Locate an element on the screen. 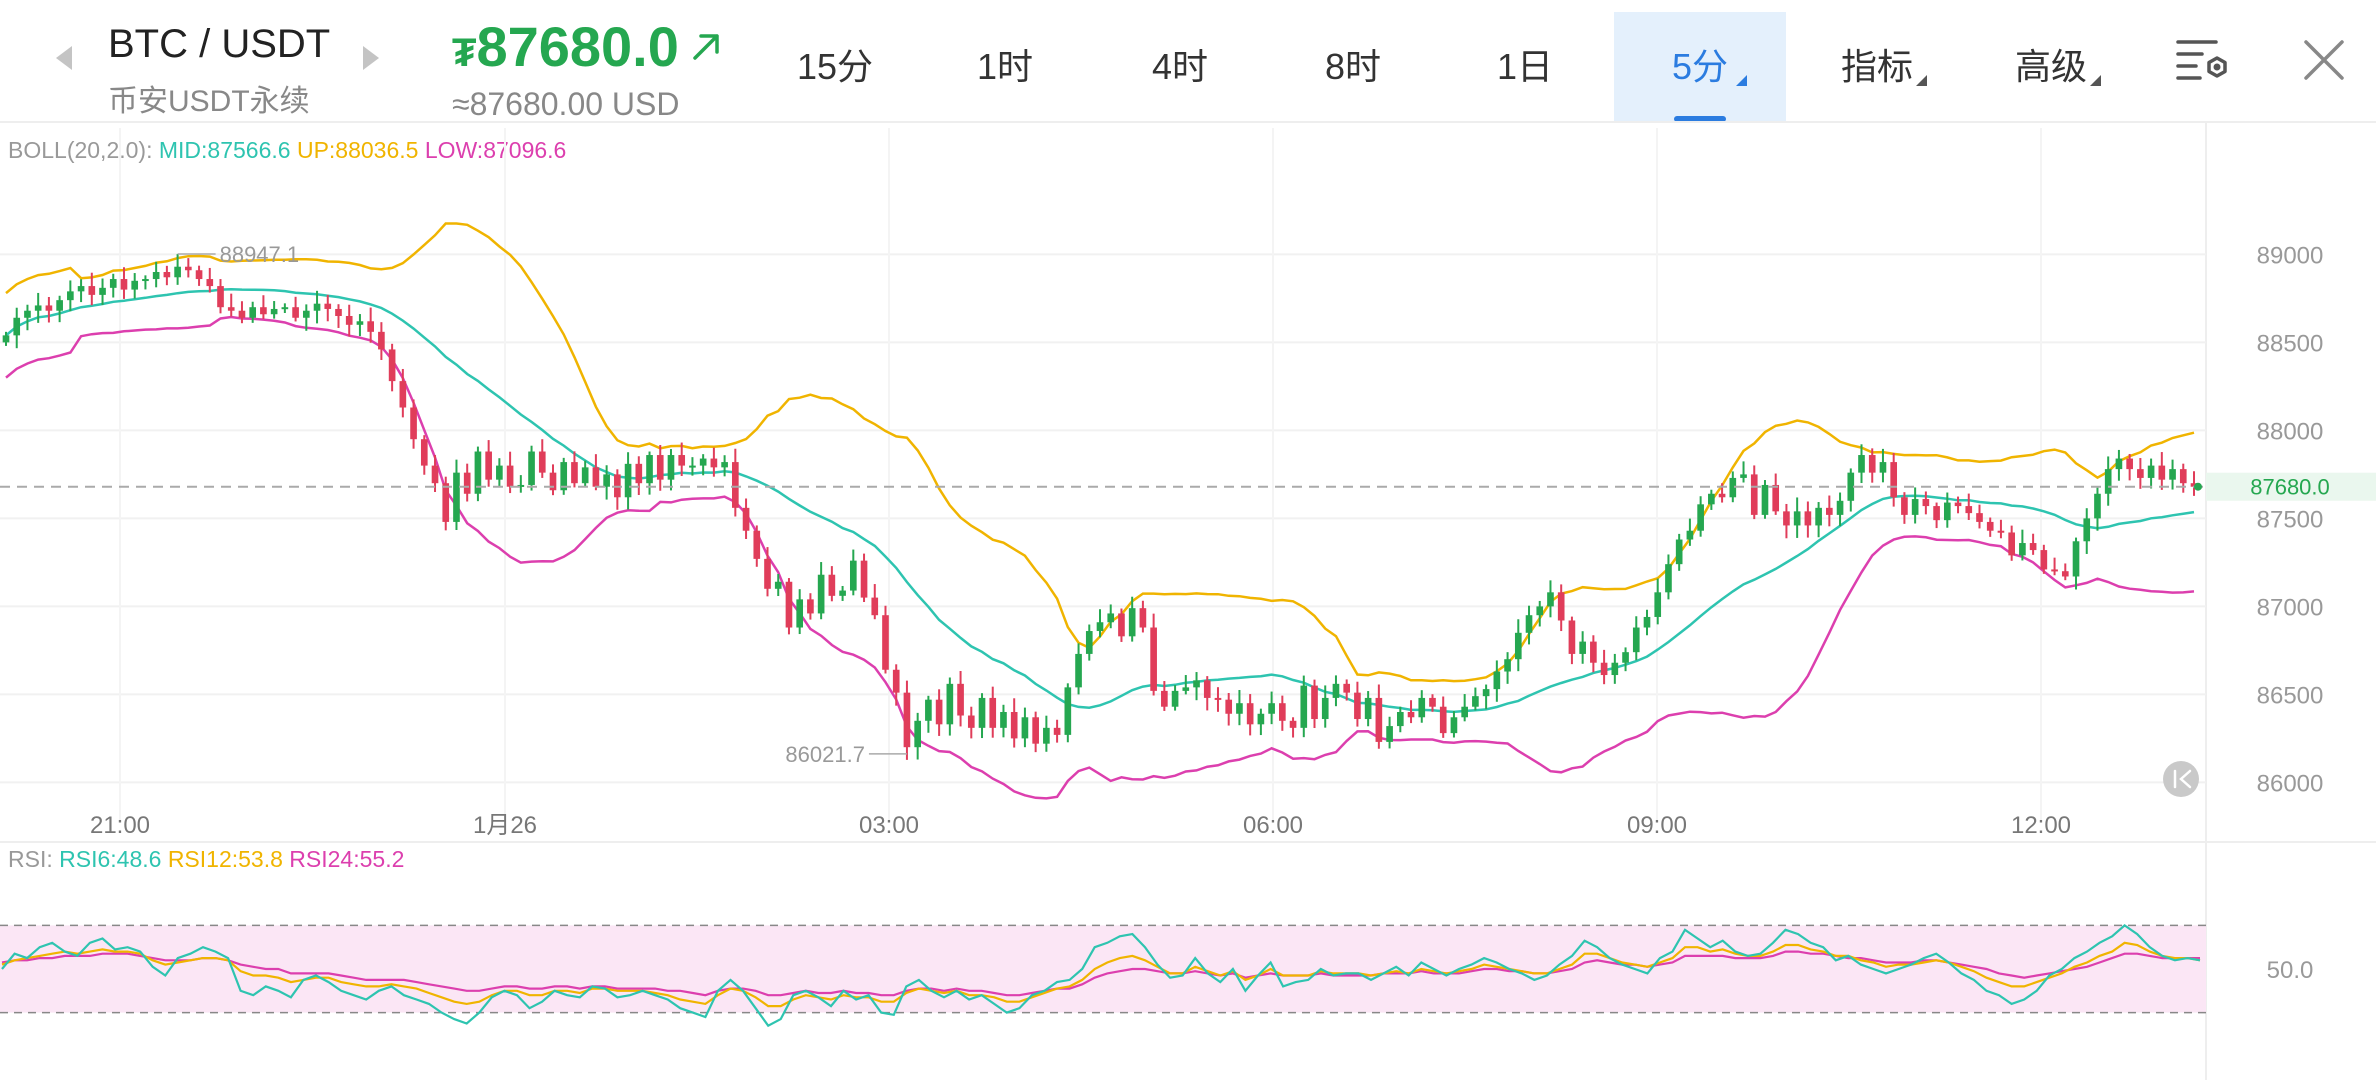 This screenshot has height=1080, width=2376. chart-settings-icon is located at coordinates (2202, 60).